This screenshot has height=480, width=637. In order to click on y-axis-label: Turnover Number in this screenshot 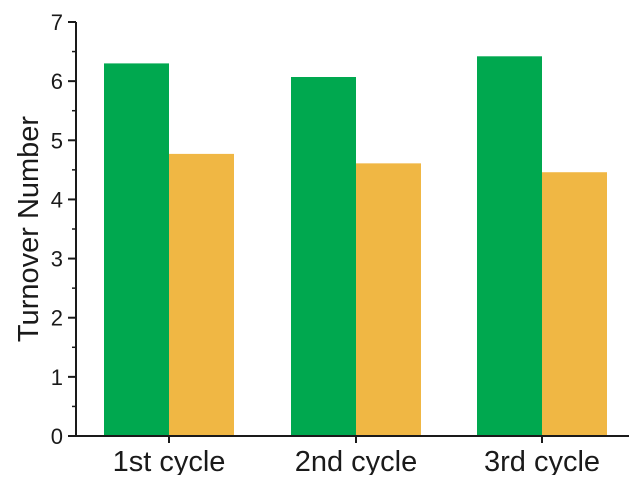, I will do `click(29, 229)`.